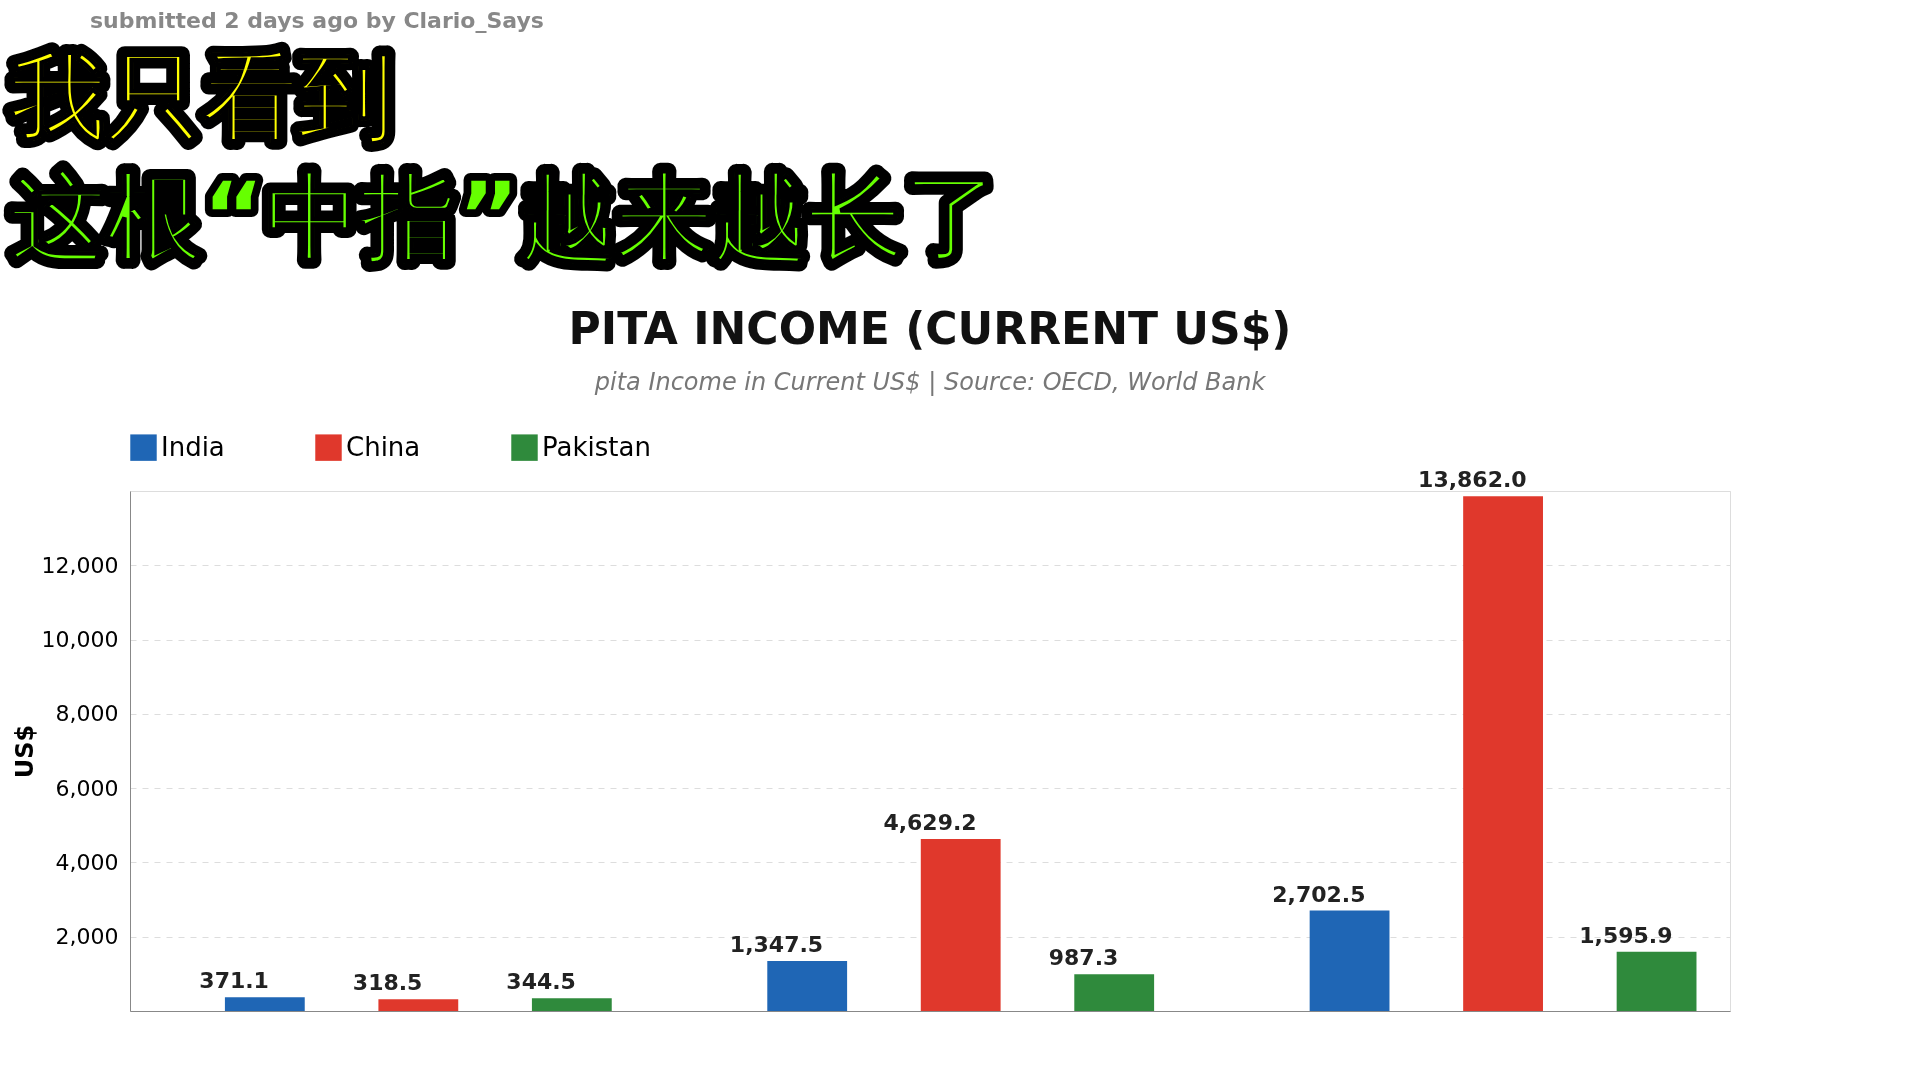 The width and height of the screenshot is (1920, 1080). Describe the element at coordinates (1626, 935) in the screenshot. I see `data-label: 1,595.9` at that location.